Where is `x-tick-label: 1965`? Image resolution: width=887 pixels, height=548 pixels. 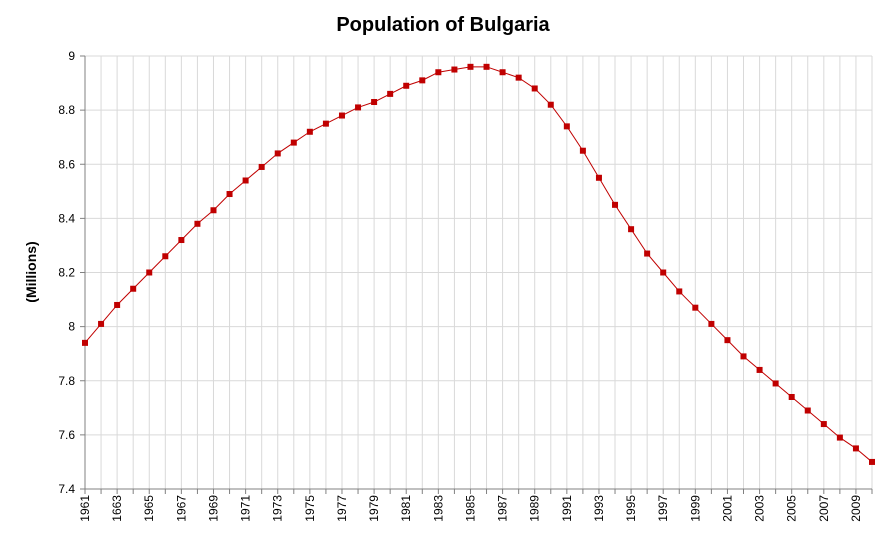 x-tick-label: 1965 is located at coordinates (149, 508).